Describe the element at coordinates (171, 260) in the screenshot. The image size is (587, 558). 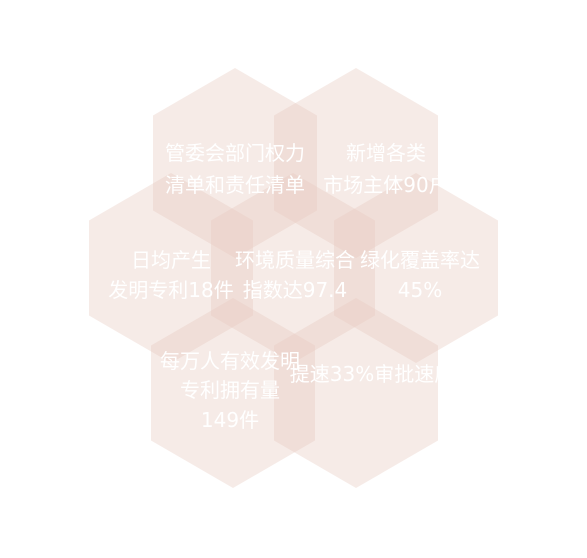
I see `hexagon-label-mid-left: 日均产生` at that location.